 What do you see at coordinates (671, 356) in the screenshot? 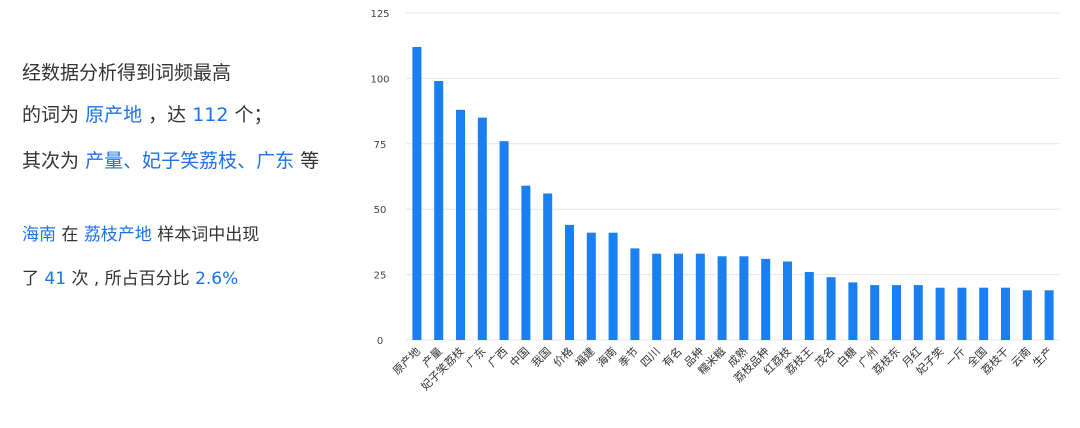
I see `x-category-label: 有名` at bounding box center [671, 356].